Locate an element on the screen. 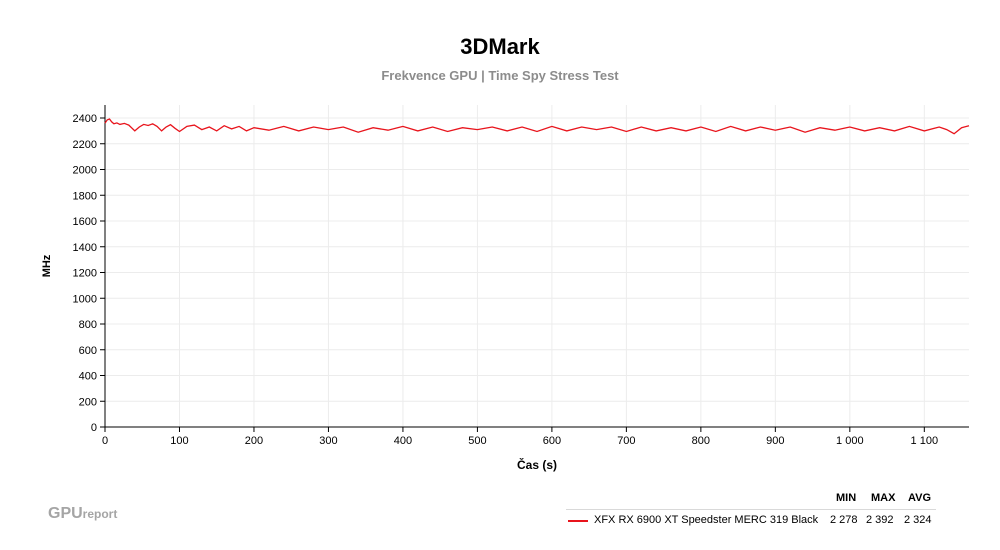 The height and width of the screenshot is (550, 1000). x-tick-label: 500 is located at coordinates (477, 441).